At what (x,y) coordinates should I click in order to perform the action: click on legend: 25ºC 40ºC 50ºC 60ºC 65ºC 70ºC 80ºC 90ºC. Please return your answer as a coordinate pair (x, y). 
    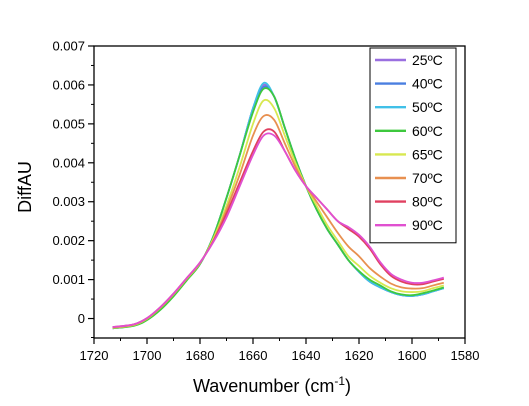
    Looking at the image, I should click on (413, 145).